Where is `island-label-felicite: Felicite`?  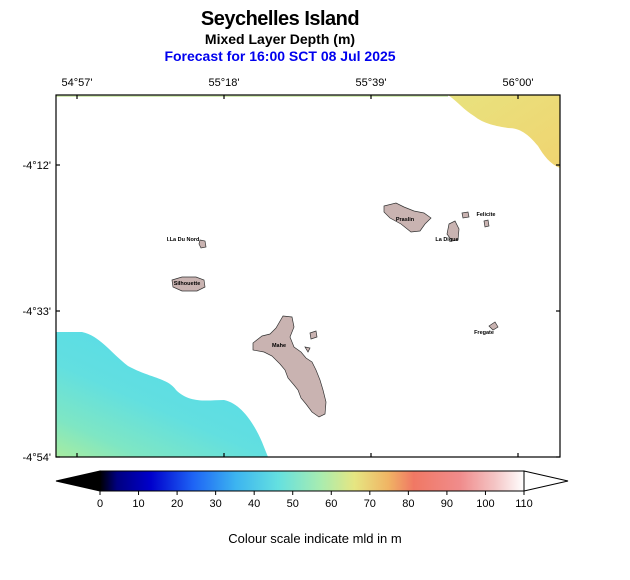
island-label-felicite: Felicite is located at coordinates (486, 215).